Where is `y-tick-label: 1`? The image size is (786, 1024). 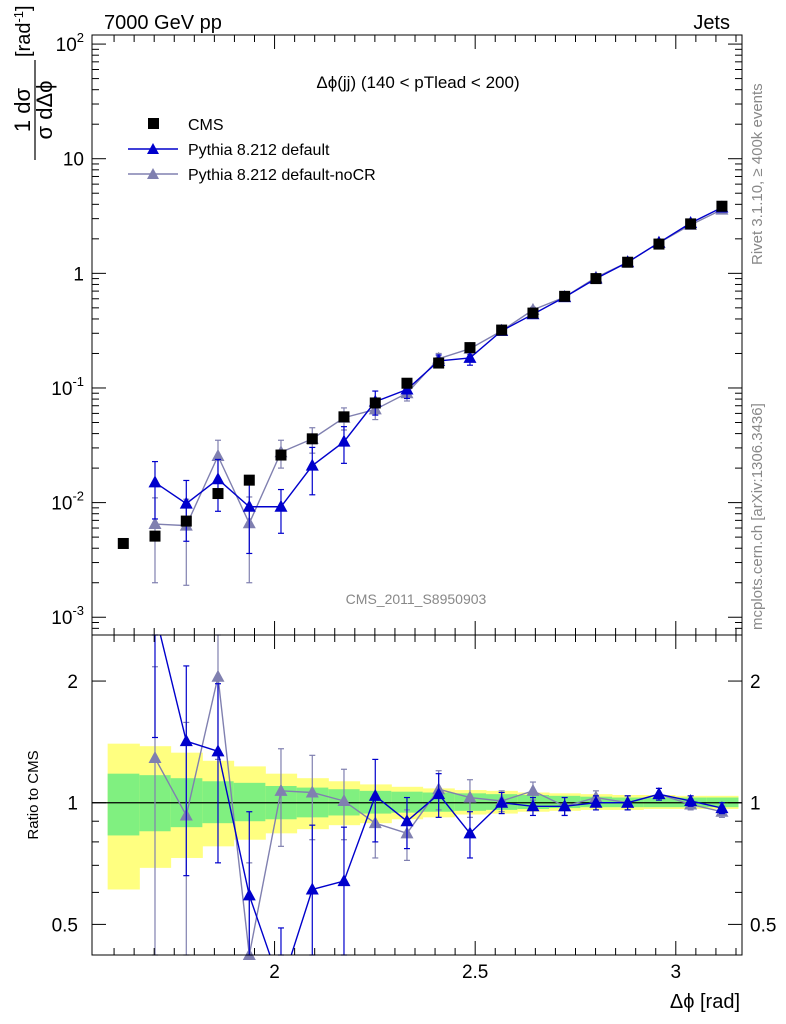 y-tick-label: 1 is located at coordinates (78, 274).